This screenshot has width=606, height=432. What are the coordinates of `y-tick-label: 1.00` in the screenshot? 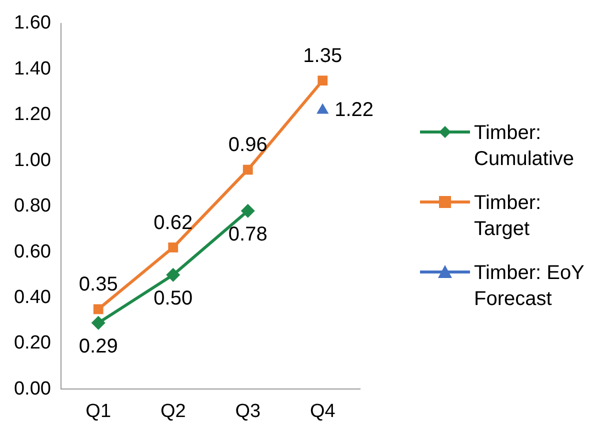 It's located at (32, 160).